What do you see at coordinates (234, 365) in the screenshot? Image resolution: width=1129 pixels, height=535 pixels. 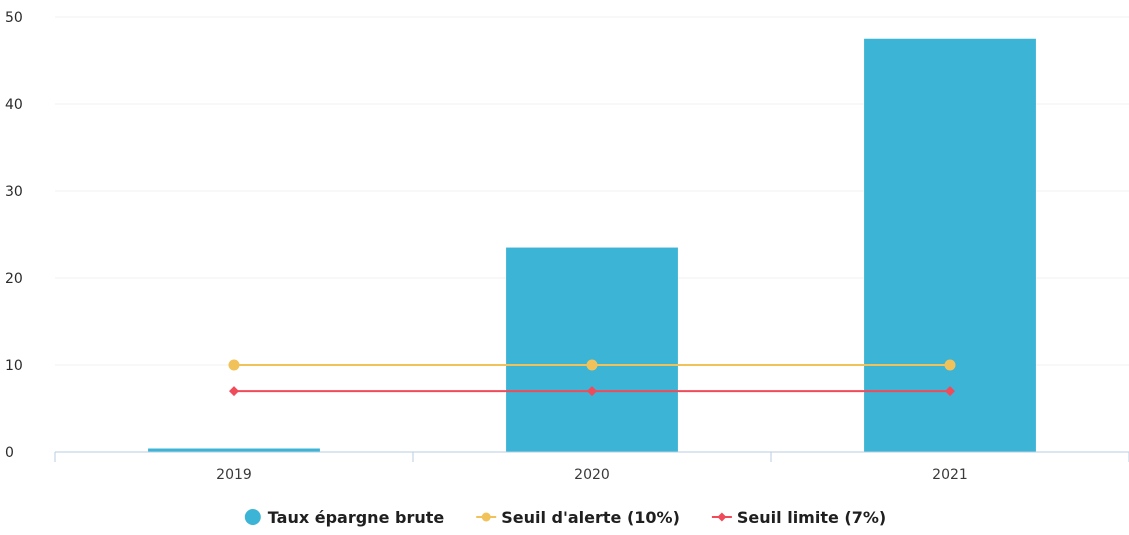 I see `point-seuil-alerte-2019` at bounding box center [234, 365].